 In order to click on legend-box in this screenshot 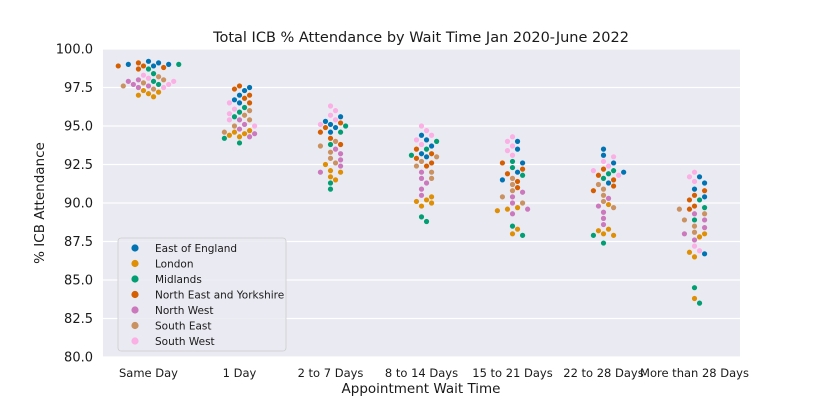, I will do `click(202, 294)`.